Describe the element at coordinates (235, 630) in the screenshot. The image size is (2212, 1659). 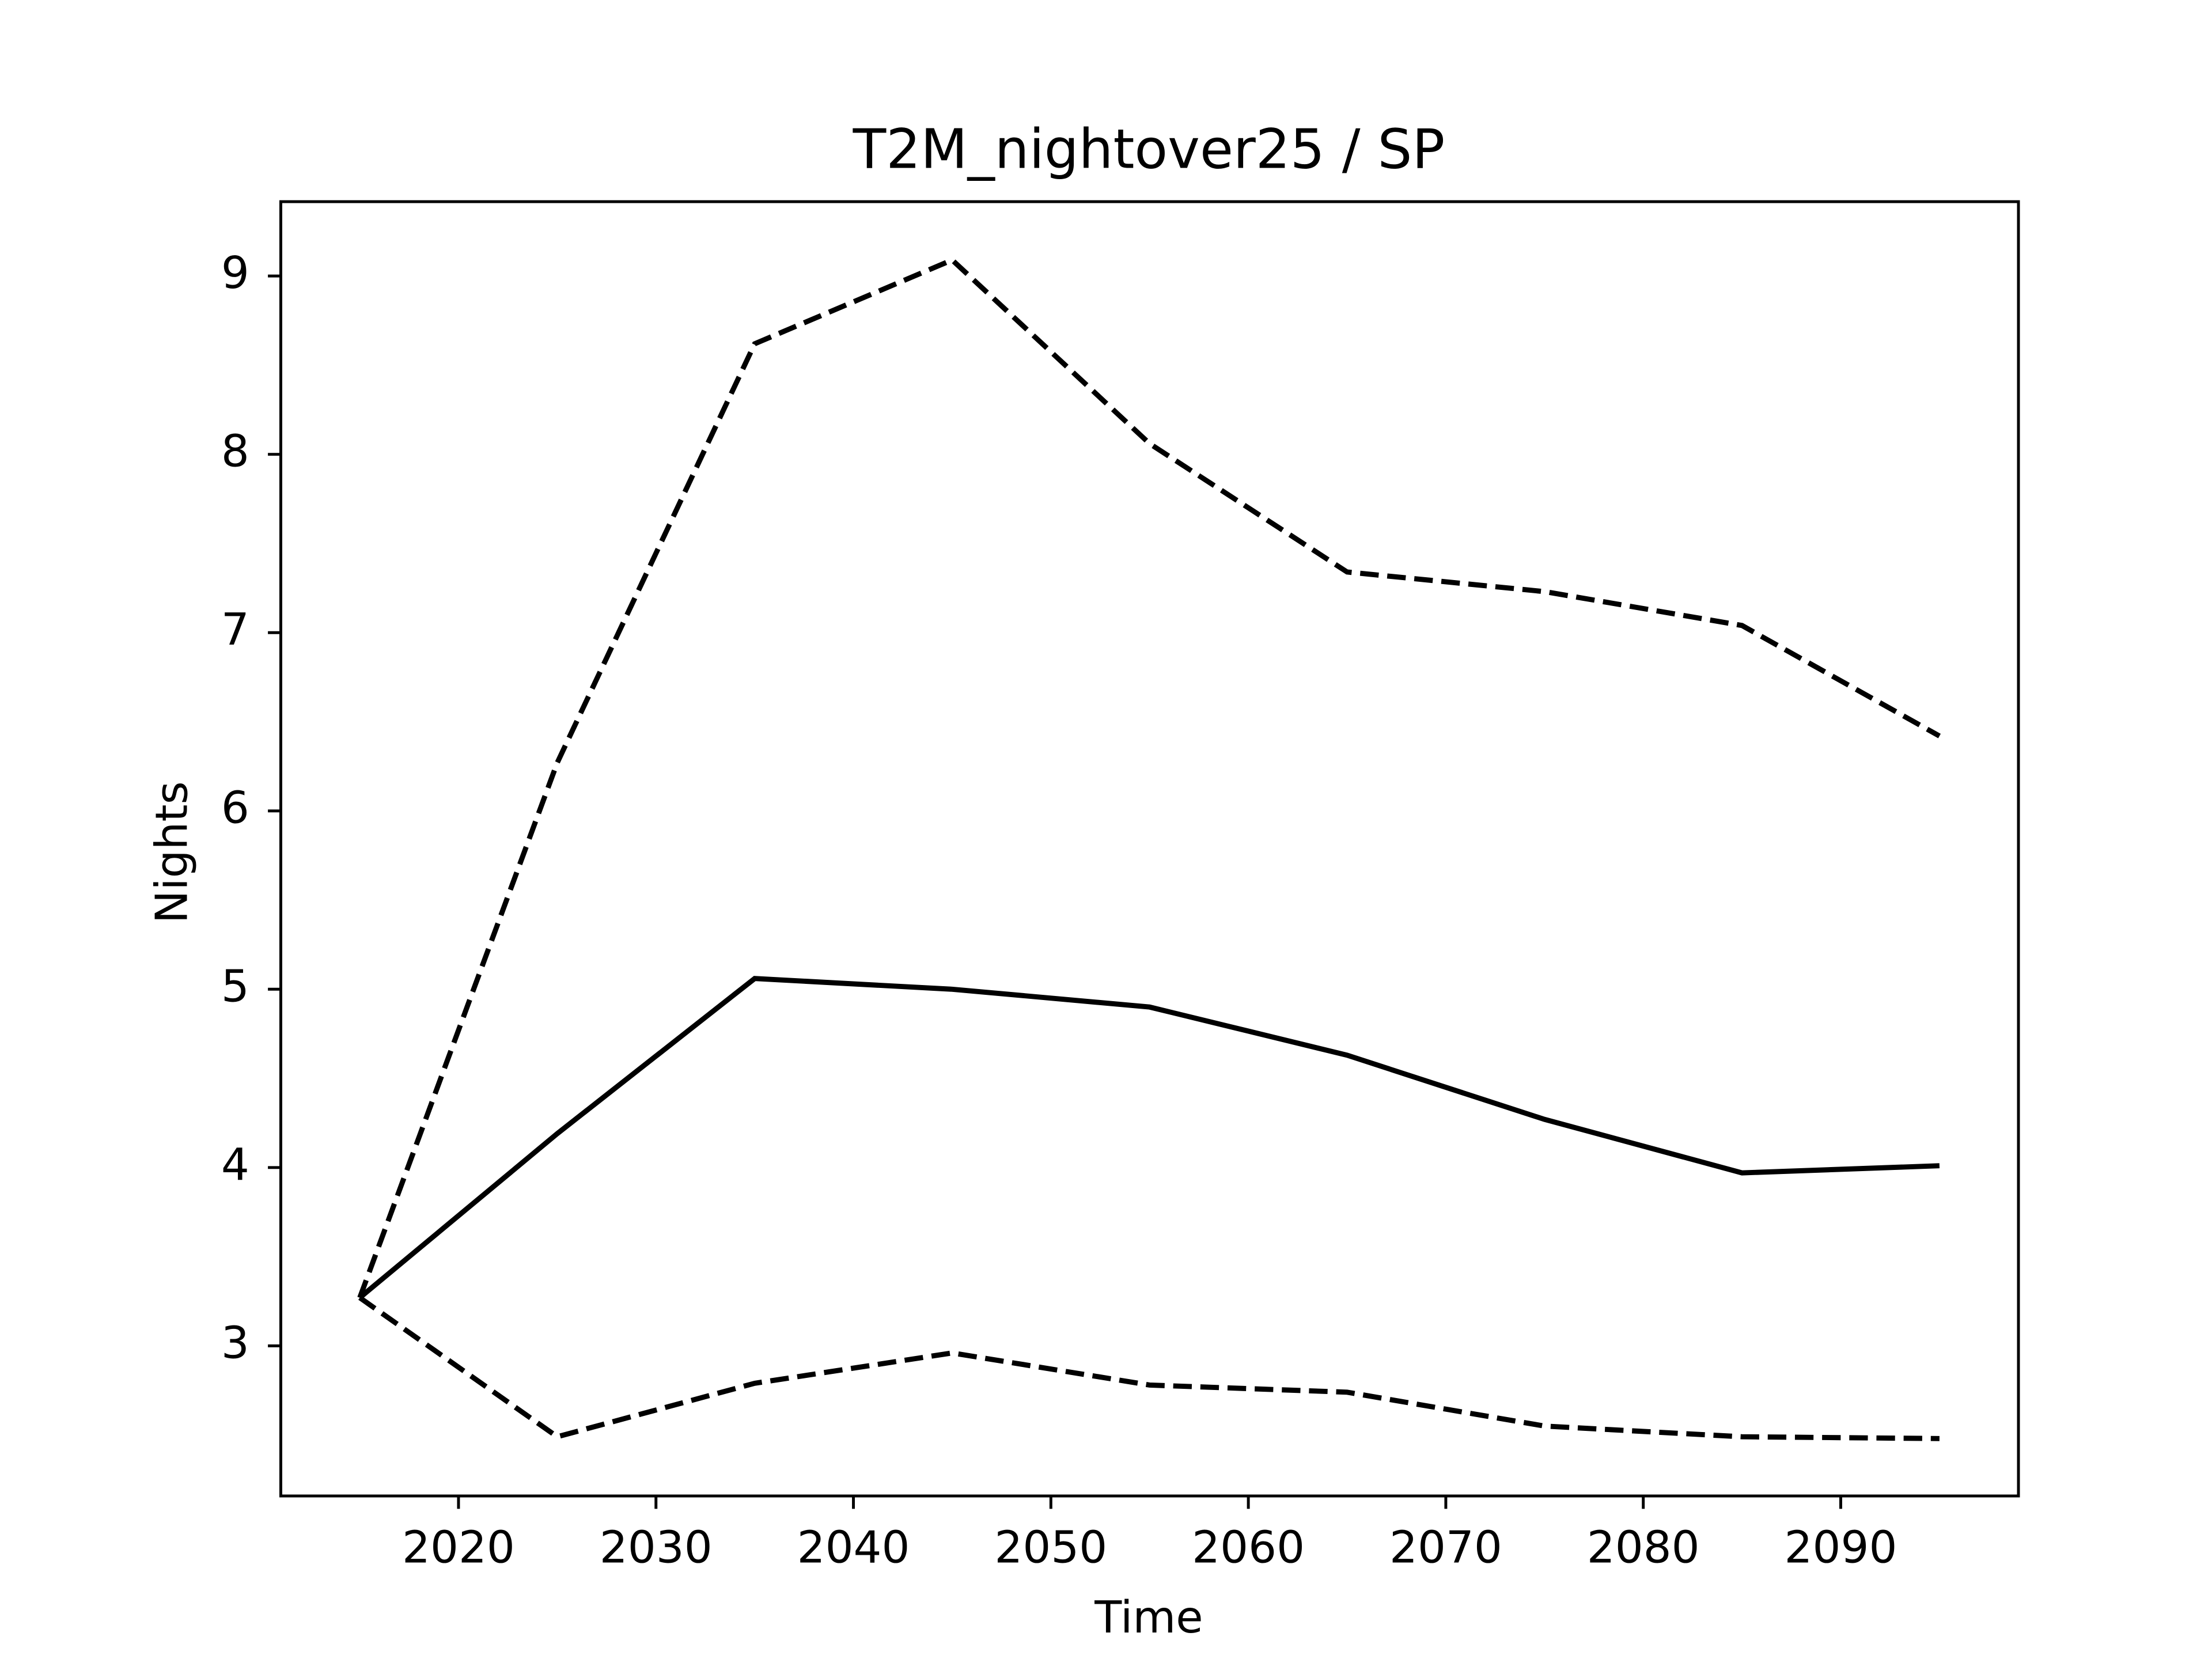
I see `y-tick-label: 7` at that location.